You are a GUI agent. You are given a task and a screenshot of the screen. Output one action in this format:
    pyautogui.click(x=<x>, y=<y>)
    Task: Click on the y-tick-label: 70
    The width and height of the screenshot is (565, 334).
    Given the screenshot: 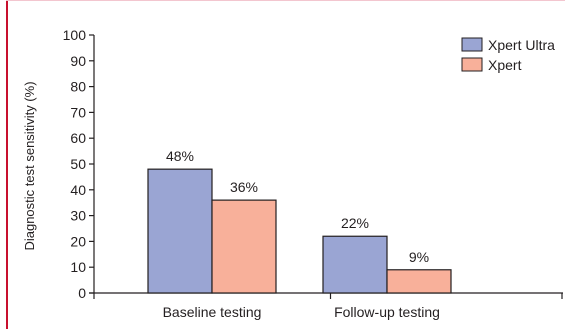 What is the action you would take?
    pyautogui.click(x=78, y=112)
    